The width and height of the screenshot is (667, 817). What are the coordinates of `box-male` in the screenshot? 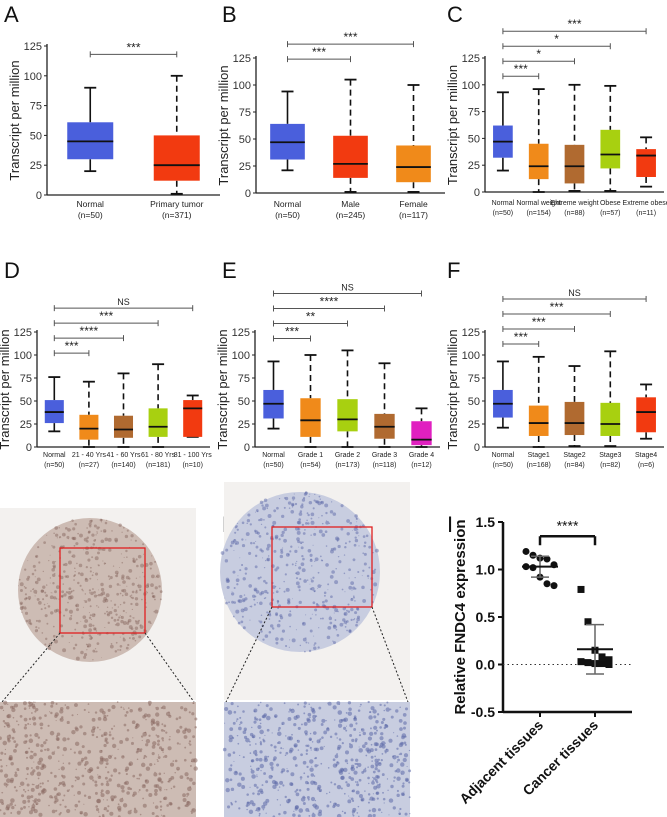 It's located at (350, 156).